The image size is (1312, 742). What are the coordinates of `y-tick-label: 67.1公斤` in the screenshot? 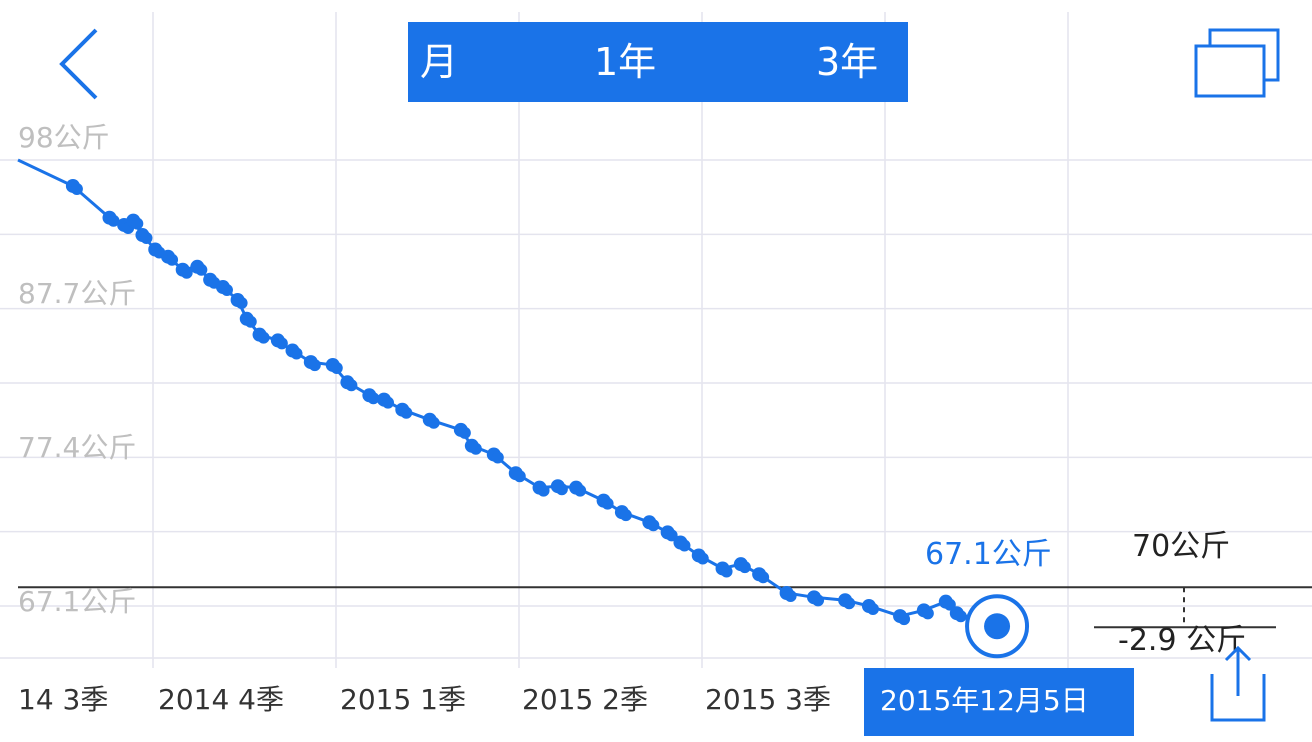 It's located at (77, 601).